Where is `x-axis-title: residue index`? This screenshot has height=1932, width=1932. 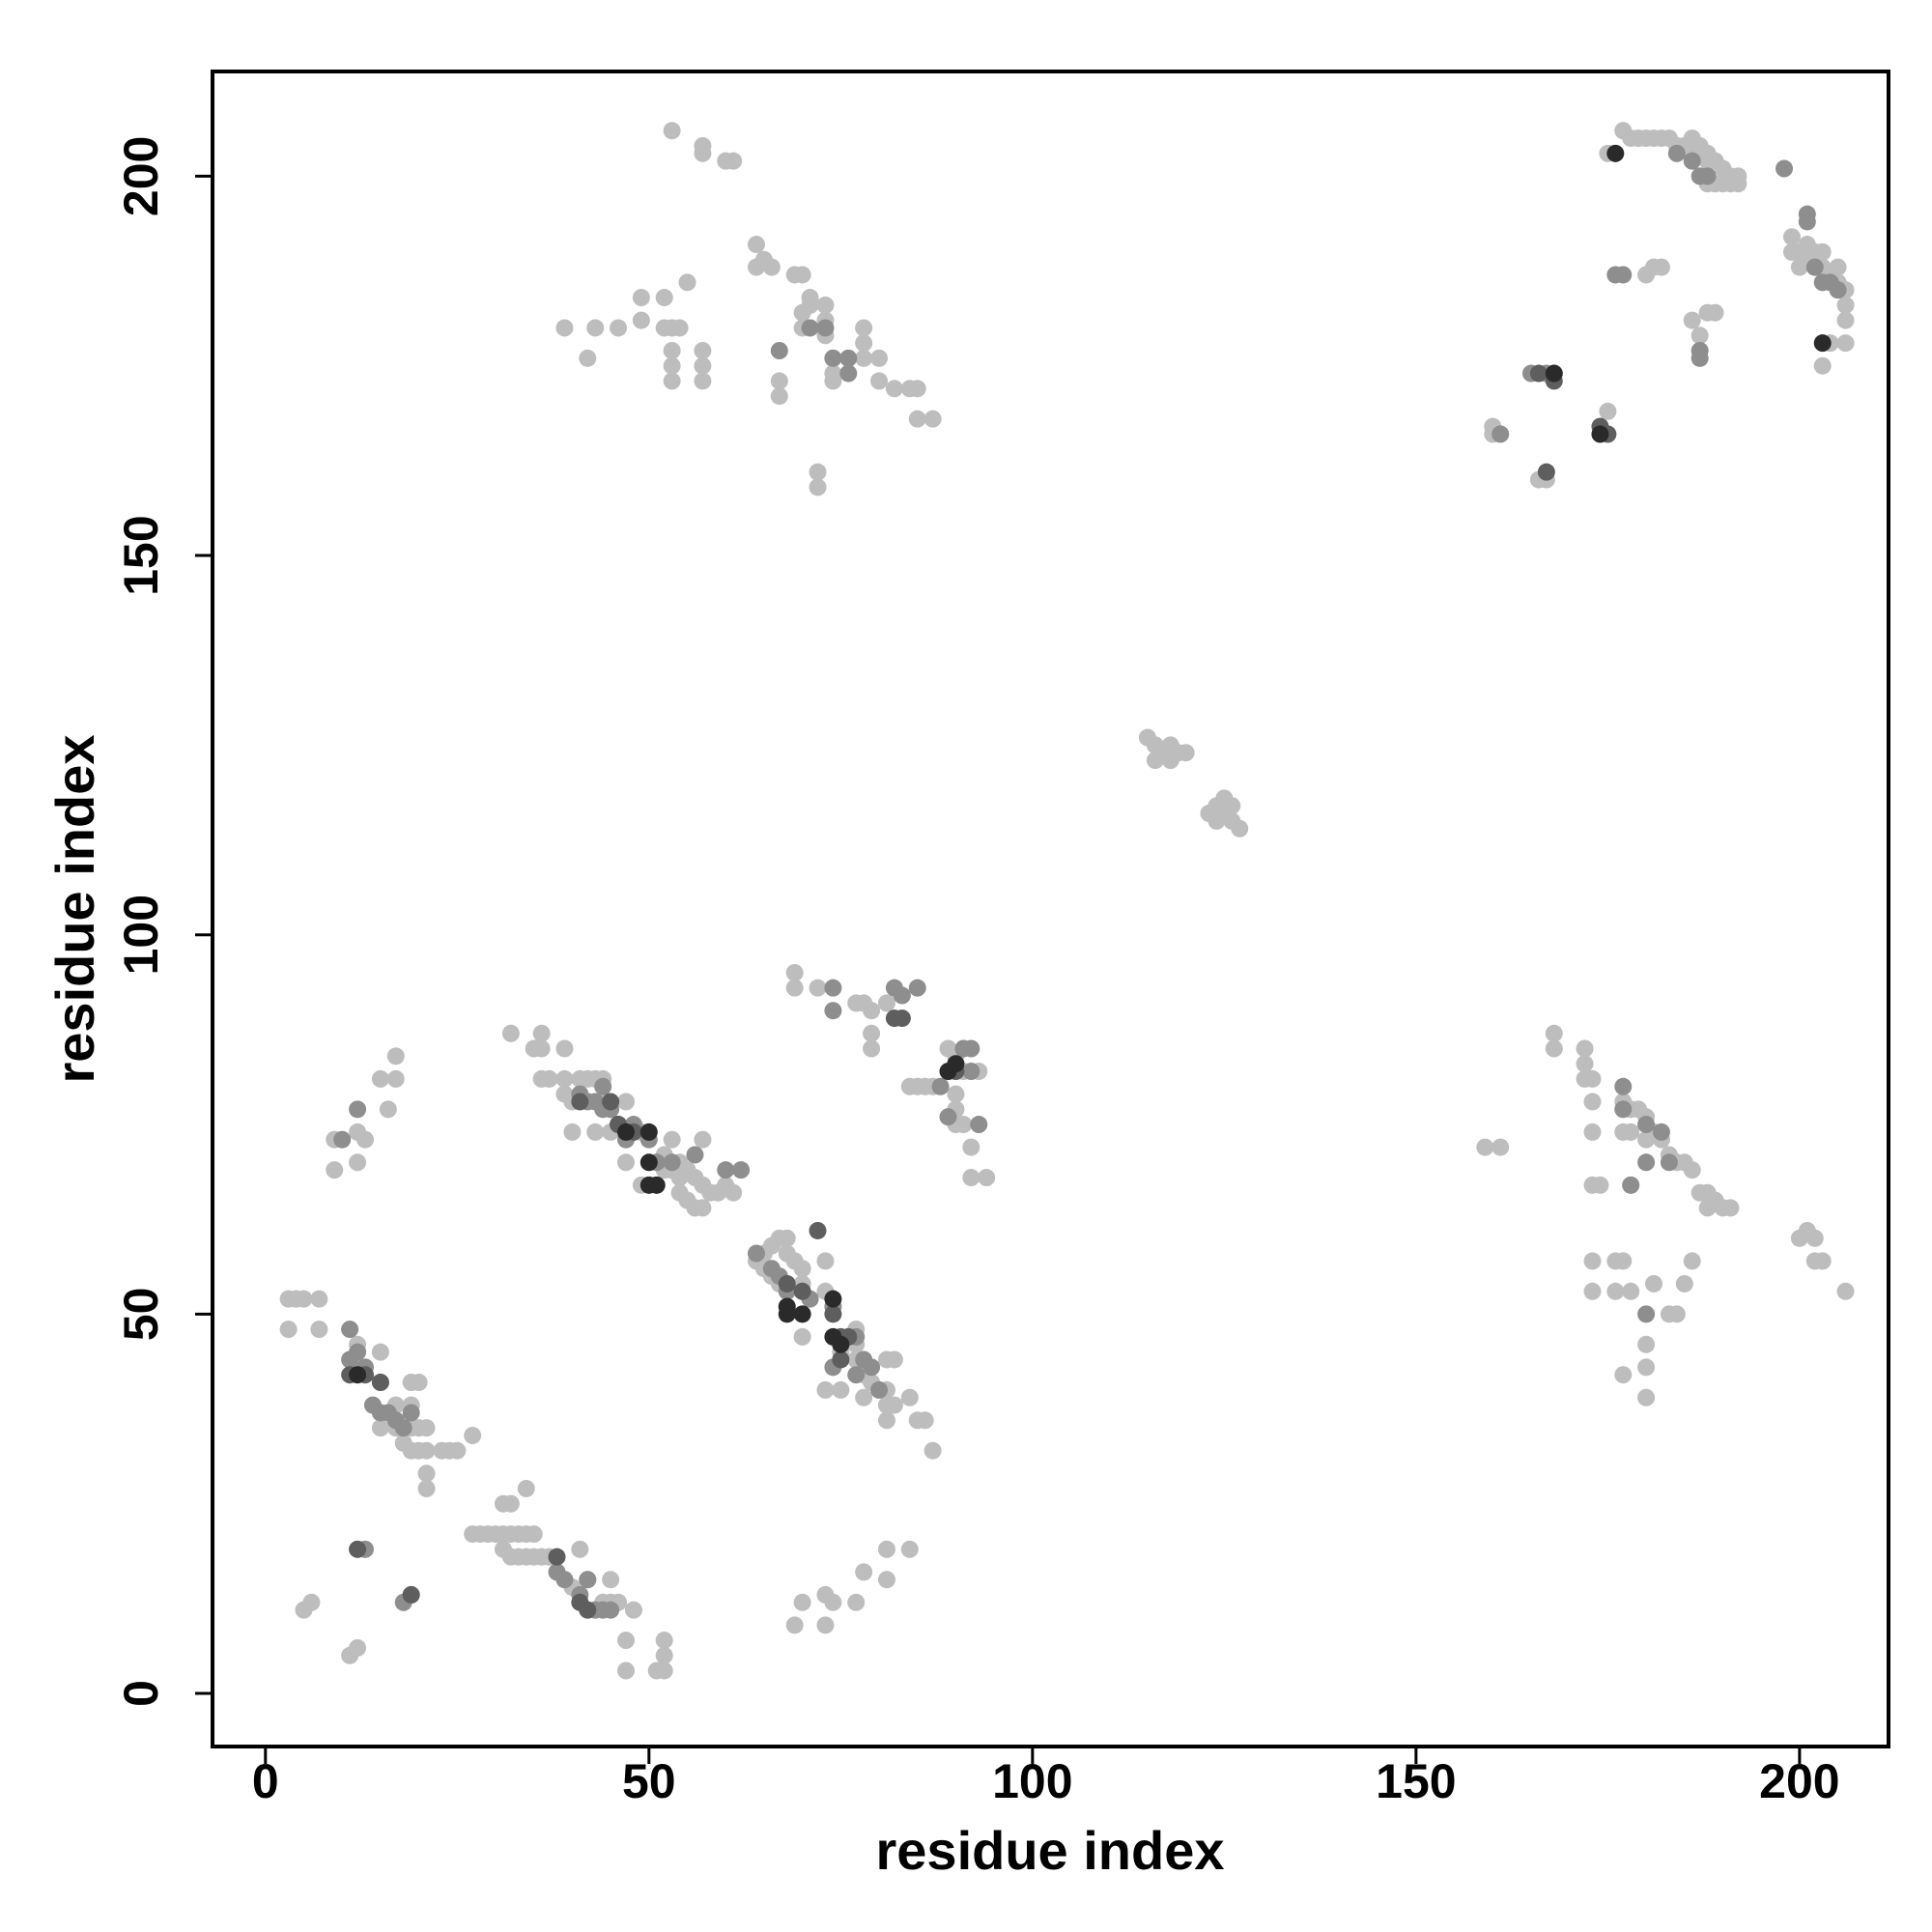 x-axis-title: residue index is located at coordinates (1049, 1850).